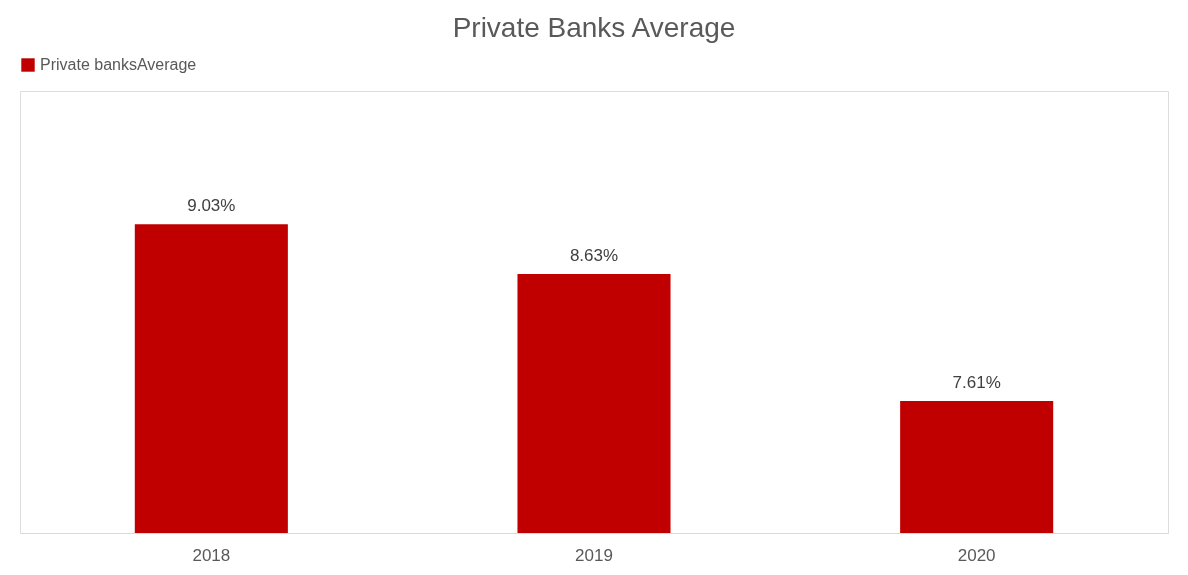 The height and width of the screenshot is (575, 1188). I want to click on data-label: 7.61%, so click(976, 383).